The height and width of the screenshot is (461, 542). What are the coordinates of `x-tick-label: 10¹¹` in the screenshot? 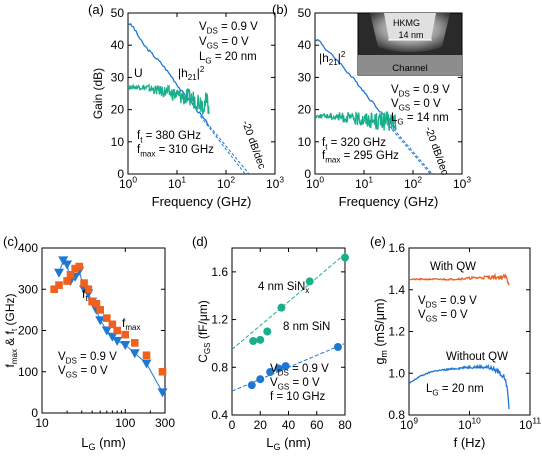 It's located at (530, 424).